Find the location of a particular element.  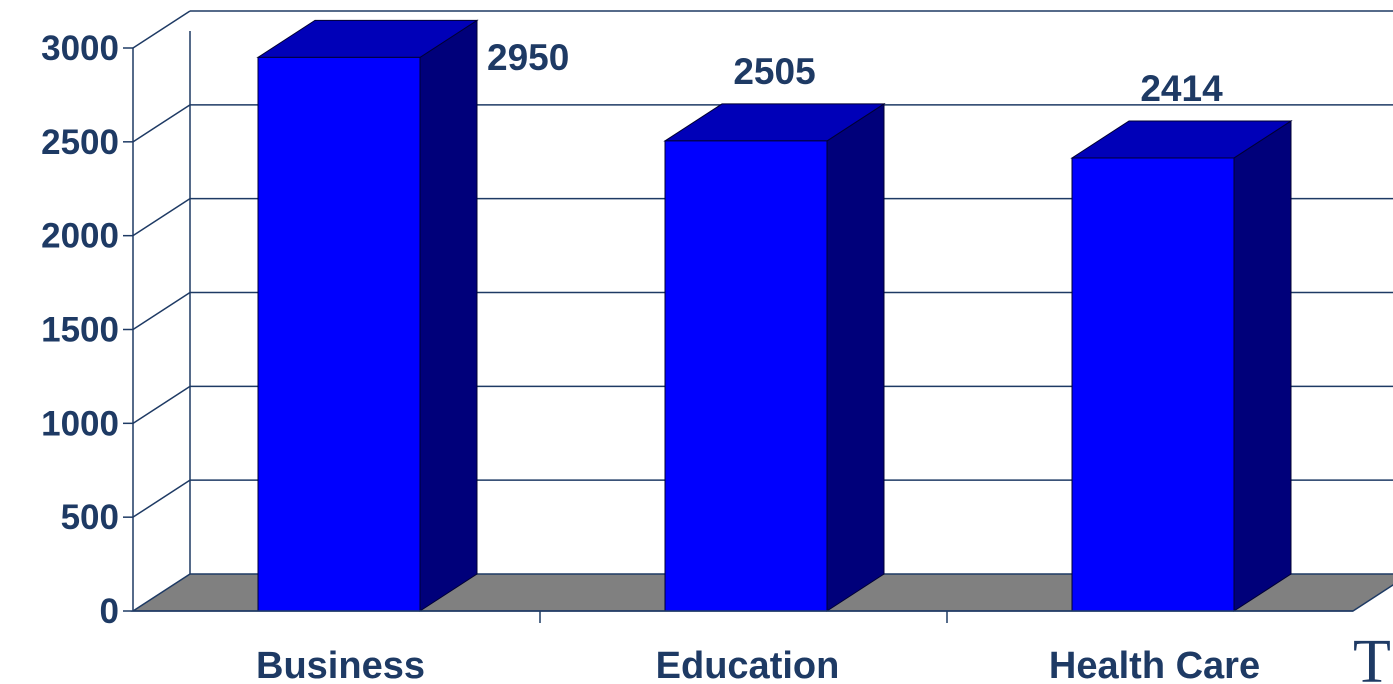

x-category-label: Education is located at coordinates (748, 664).